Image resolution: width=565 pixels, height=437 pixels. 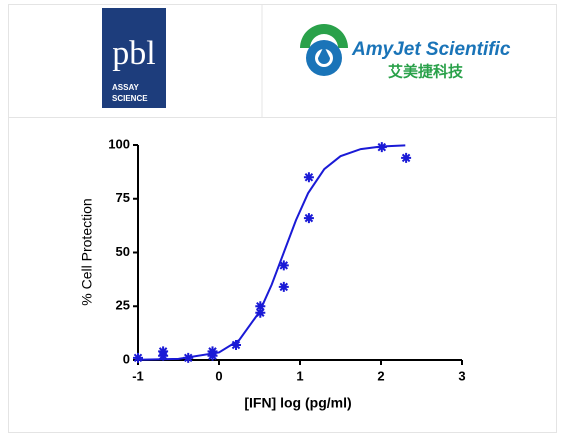 I want to click on y-tick-label: 25, so click(x=123, y=305).